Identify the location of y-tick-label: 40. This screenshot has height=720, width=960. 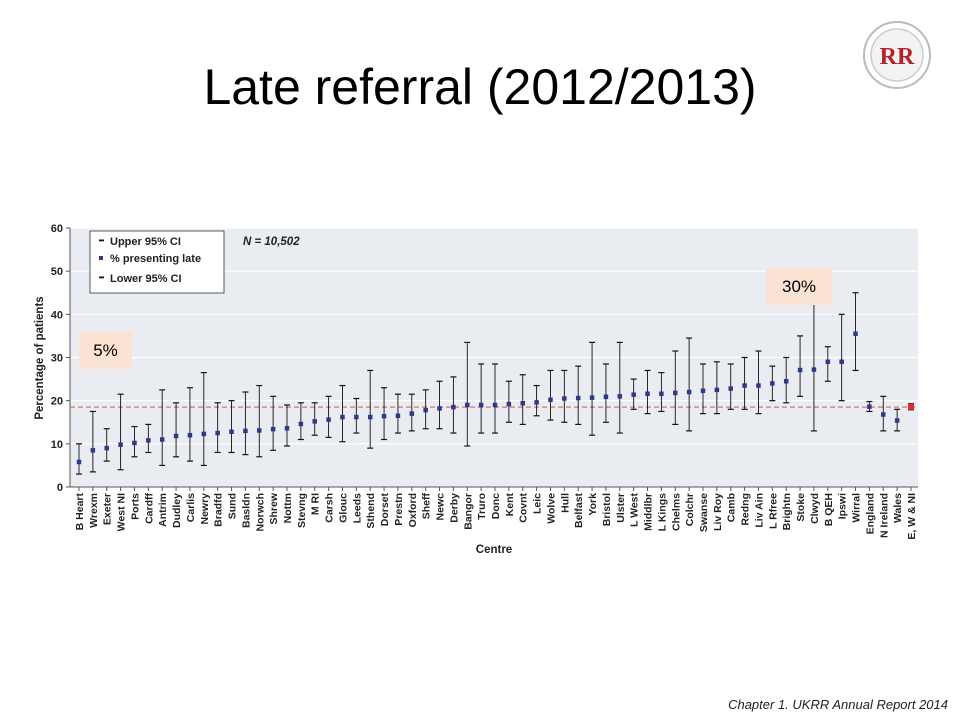
(57, 315).